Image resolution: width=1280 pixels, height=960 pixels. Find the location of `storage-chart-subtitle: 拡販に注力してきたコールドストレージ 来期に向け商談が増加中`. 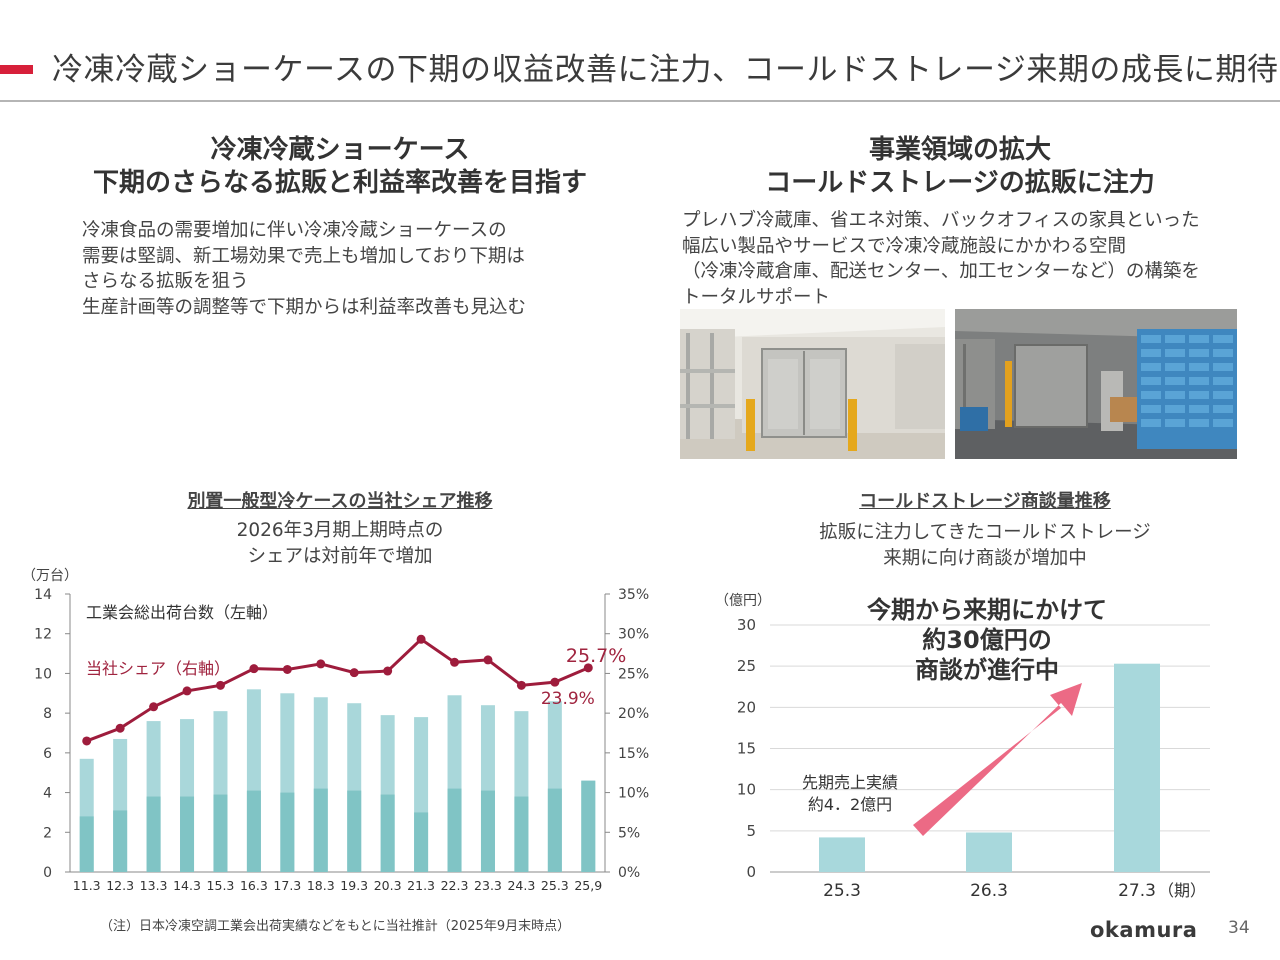

storage-chart-subtitle: 拡販に注力してきたコールドストレージ 来期に向け商談が増加中 is located at coordinates (985, 546).